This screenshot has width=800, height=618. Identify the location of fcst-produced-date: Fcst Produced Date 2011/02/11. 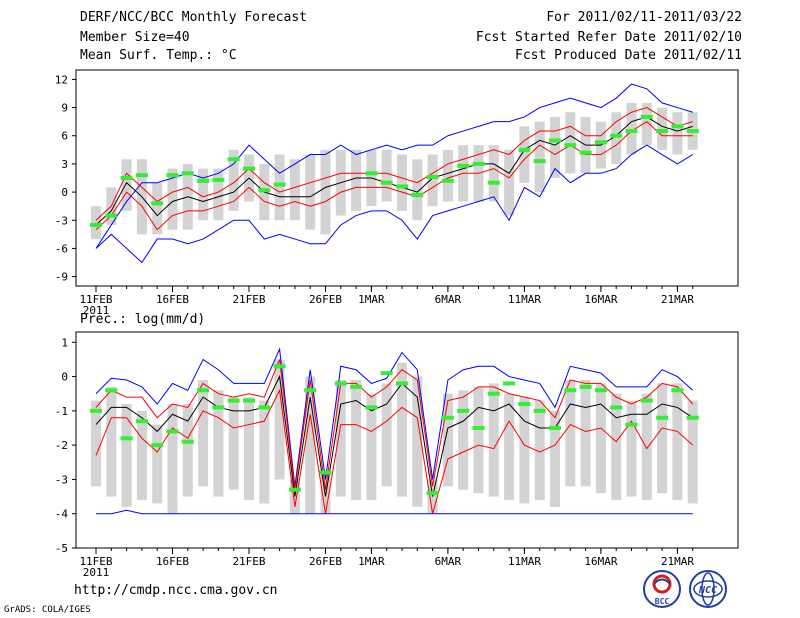
(628, 55).